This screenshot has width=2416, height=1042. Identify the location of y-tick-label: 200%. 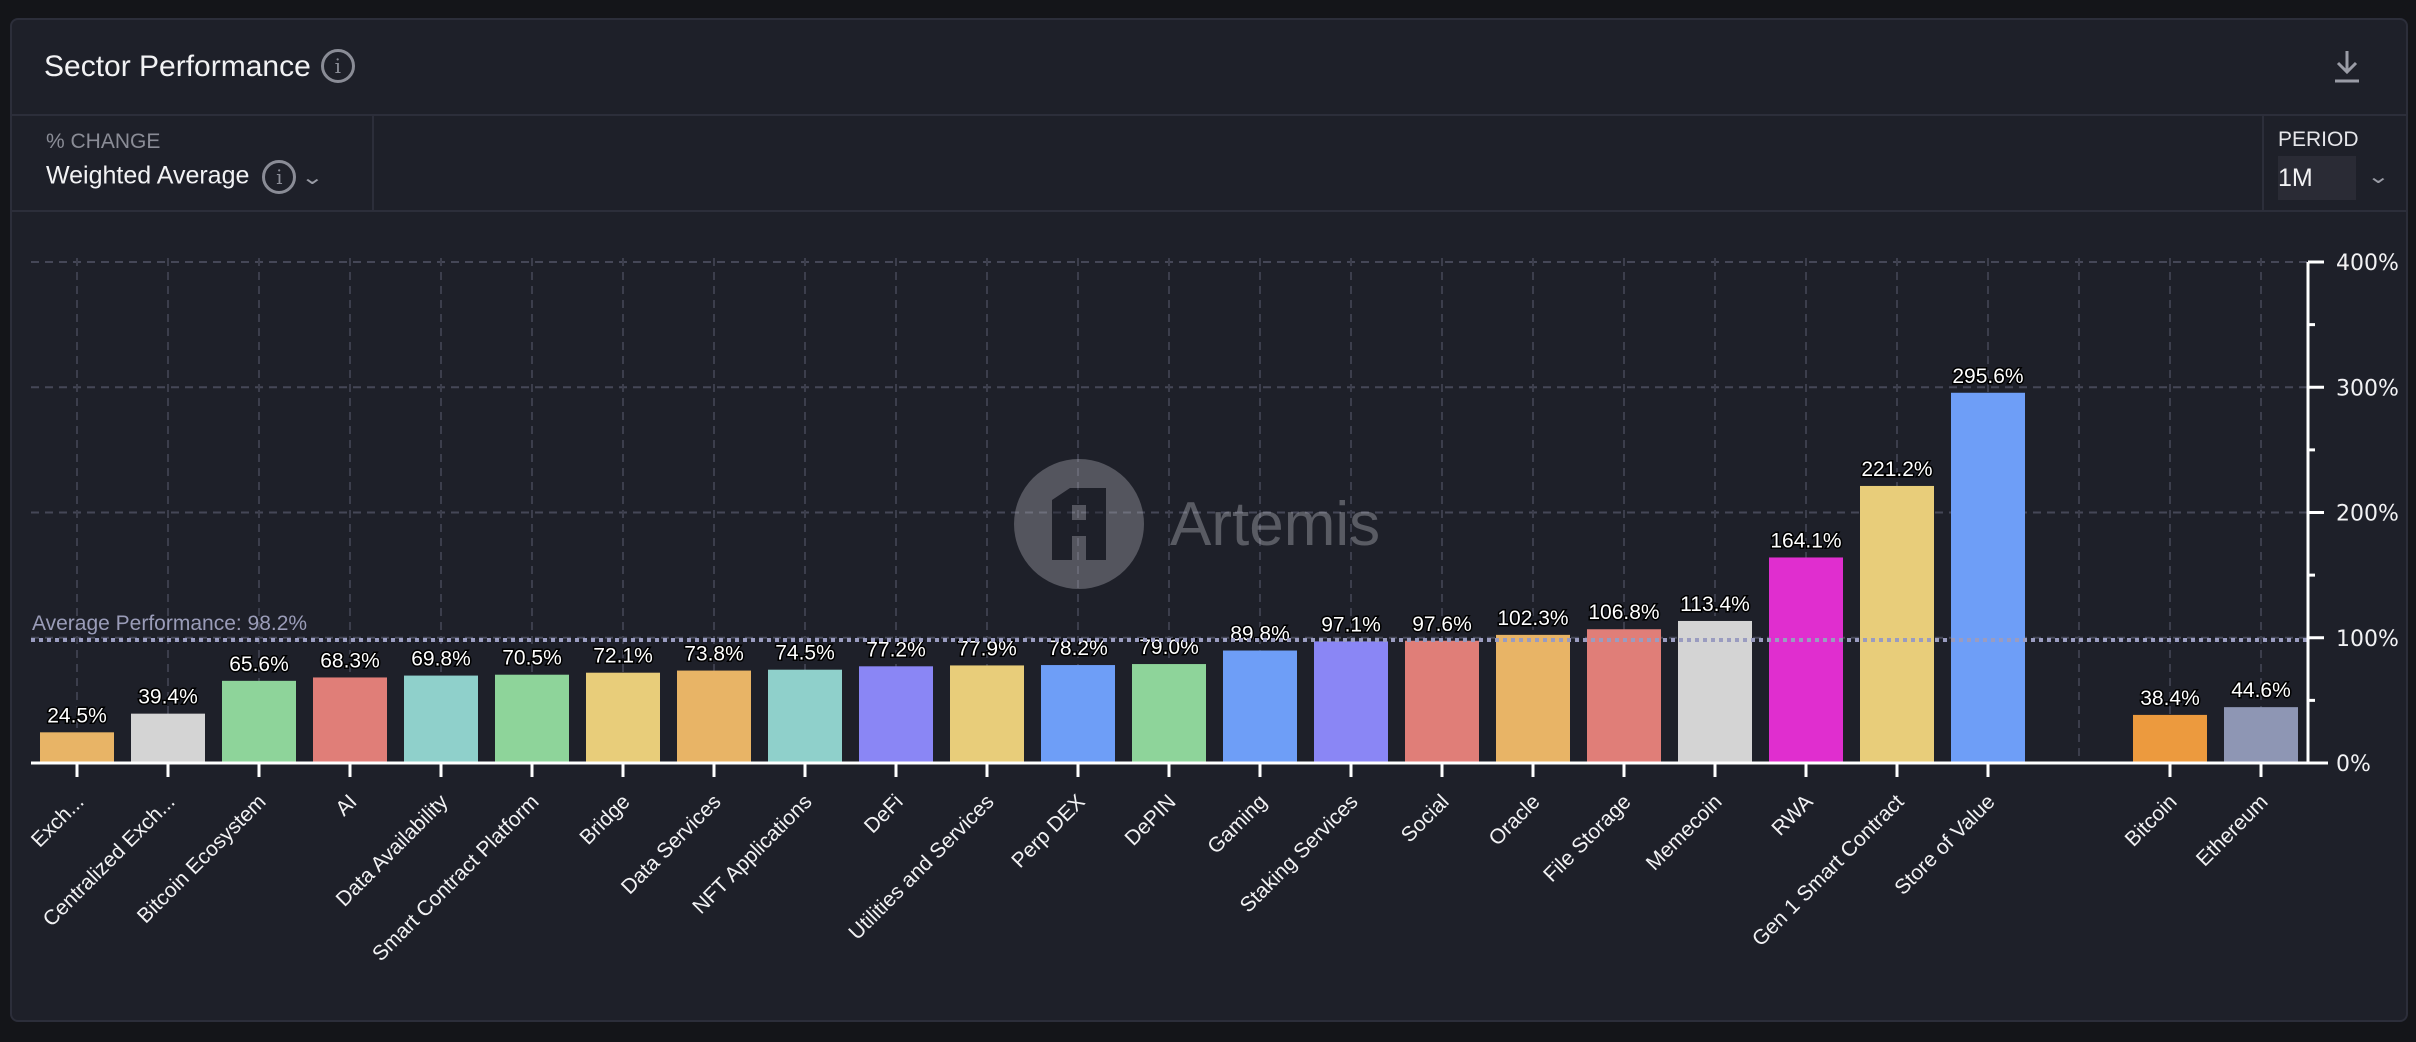
(2367, 514).